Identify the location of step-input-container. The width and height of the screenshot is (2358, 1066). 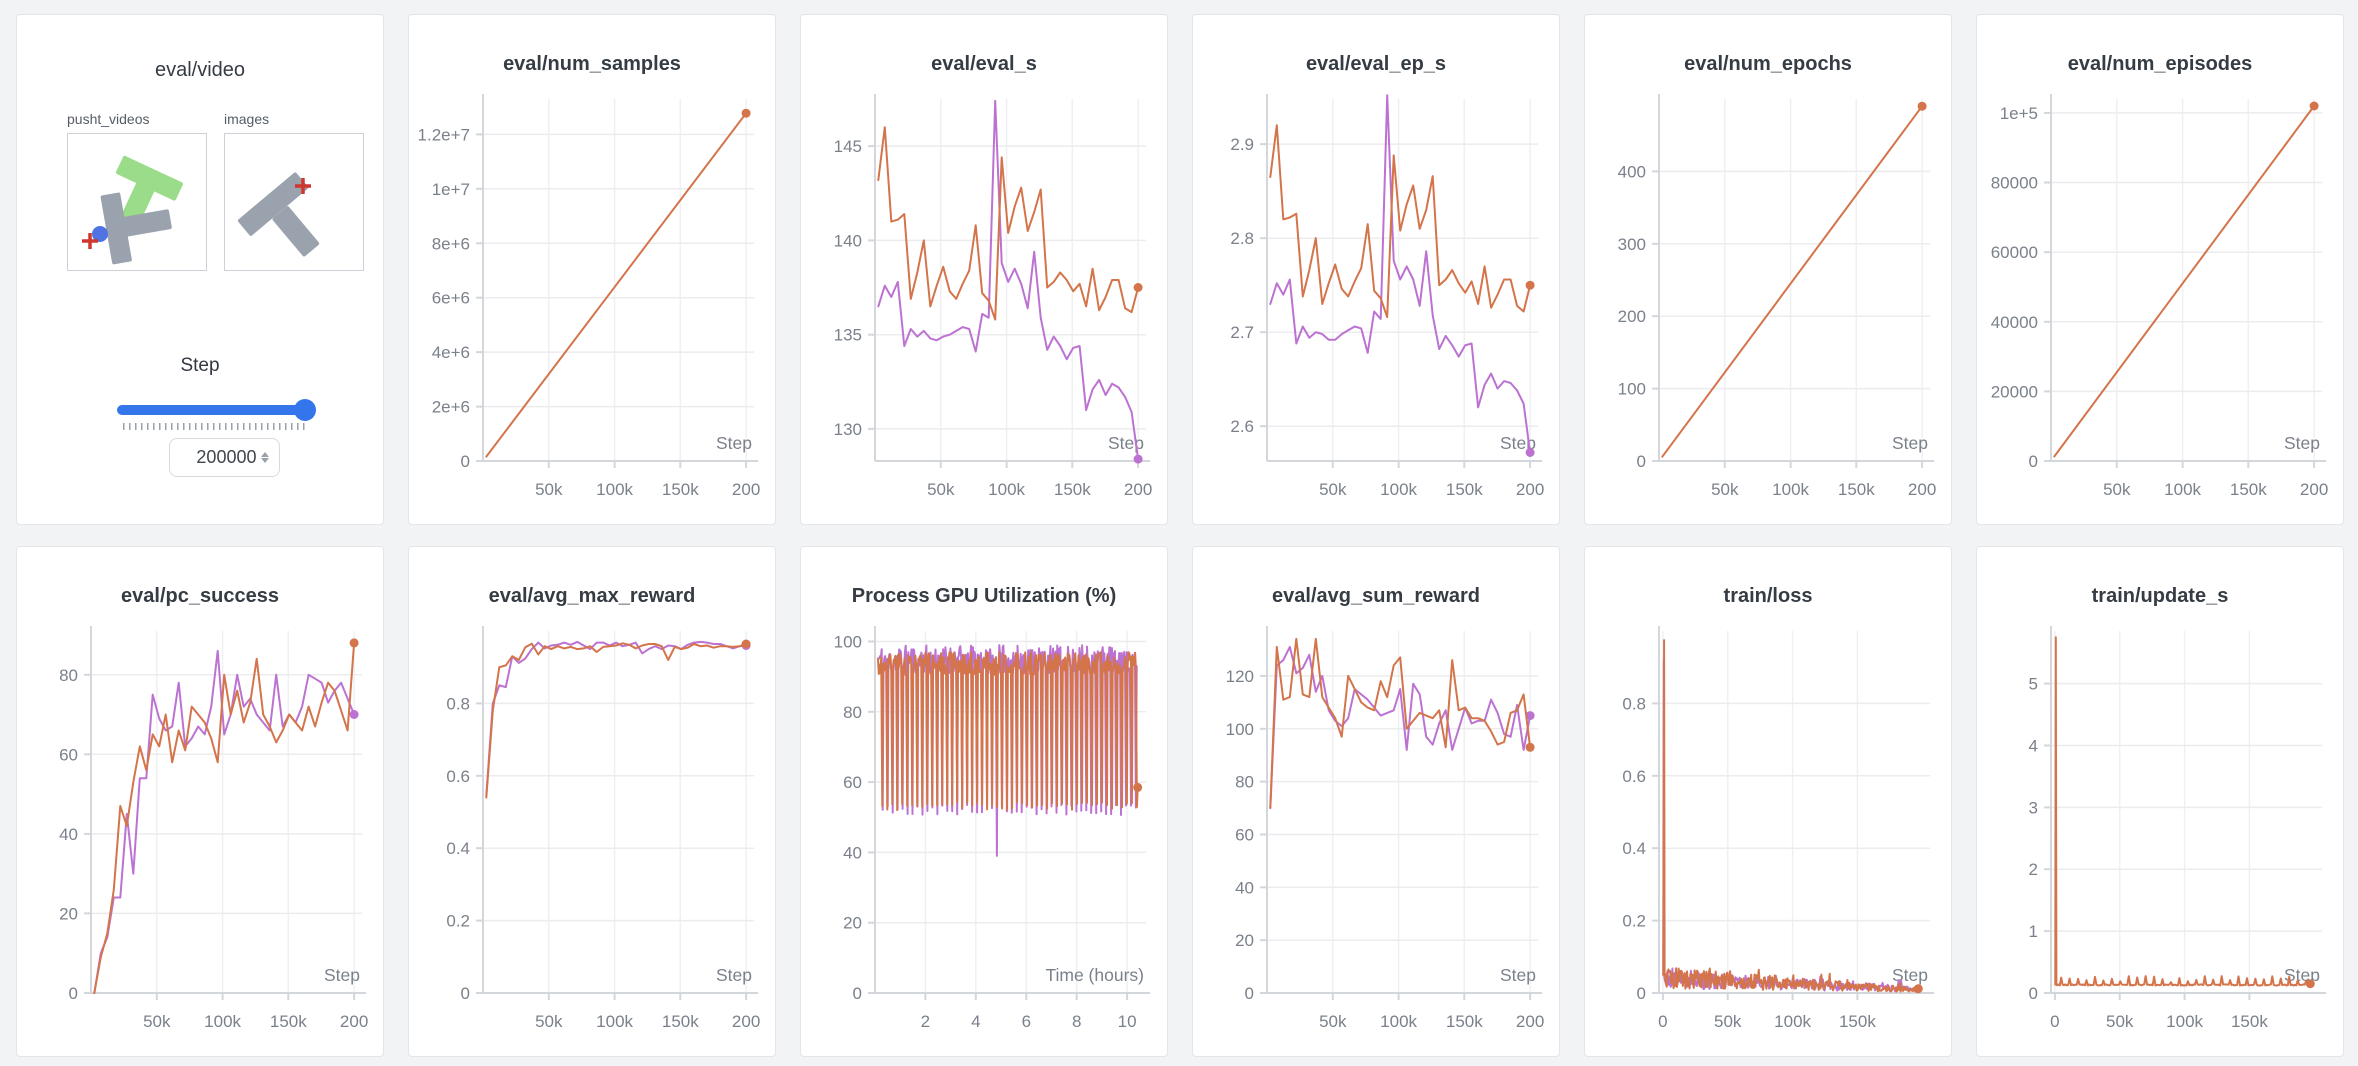
(224, 457).